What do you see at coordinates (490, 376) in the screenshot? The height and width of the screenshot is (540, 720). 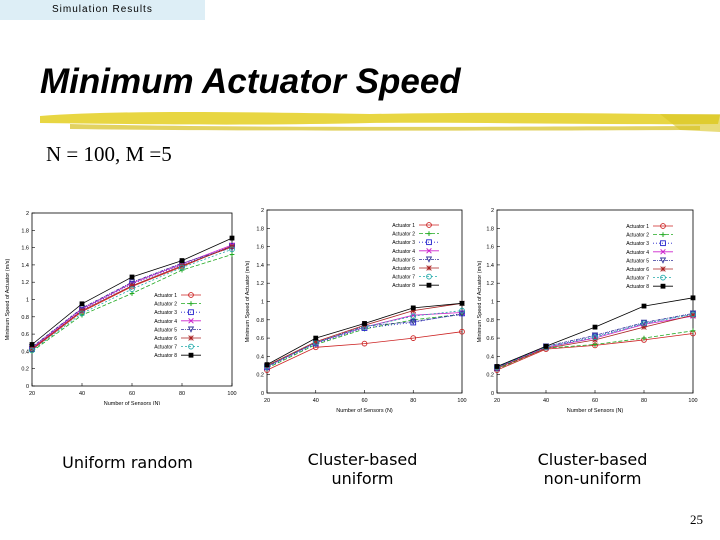 I see `y-tick-label: 0.2` at bounding box center [490, 376].